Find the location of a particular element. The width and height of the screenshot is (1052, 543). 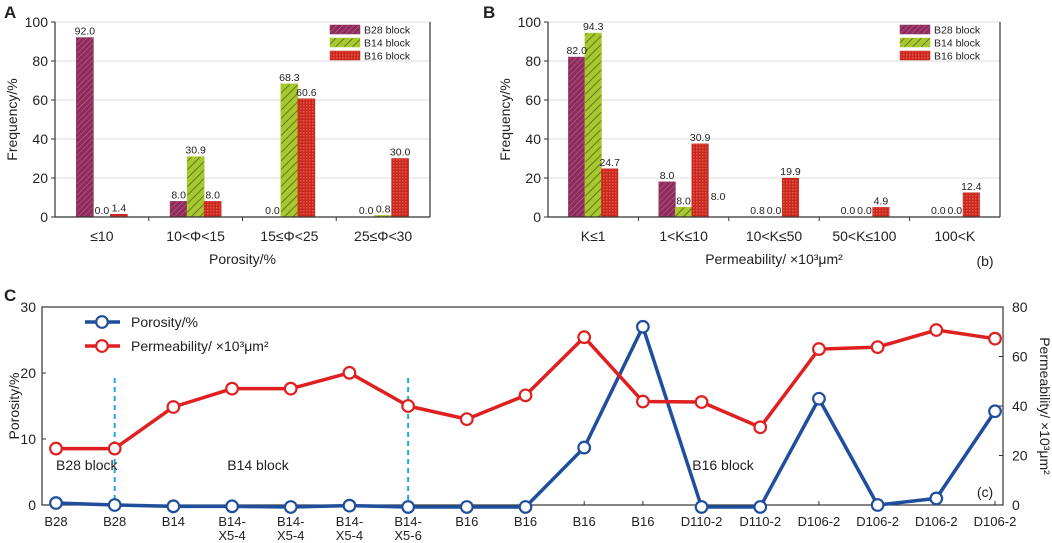

x-tick-label: 10<K≤50 is located at coordinates (774, 236).